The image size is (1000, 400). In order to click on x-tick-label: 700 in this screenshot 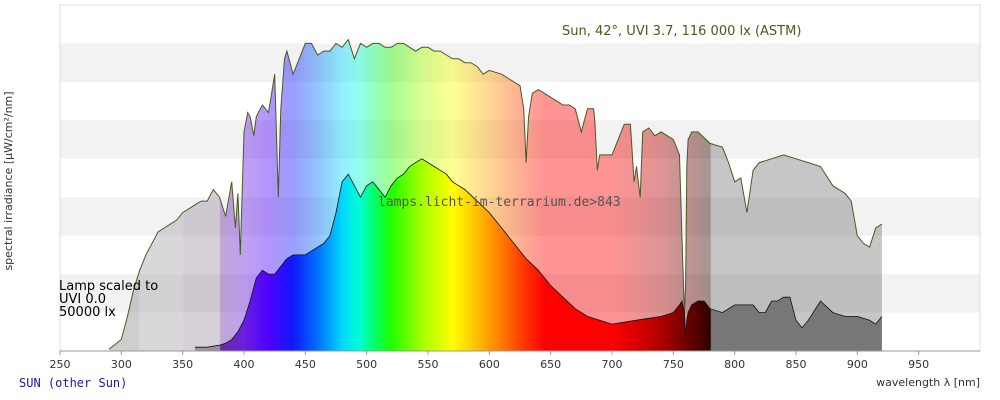, I will do `click(612, 364)`.